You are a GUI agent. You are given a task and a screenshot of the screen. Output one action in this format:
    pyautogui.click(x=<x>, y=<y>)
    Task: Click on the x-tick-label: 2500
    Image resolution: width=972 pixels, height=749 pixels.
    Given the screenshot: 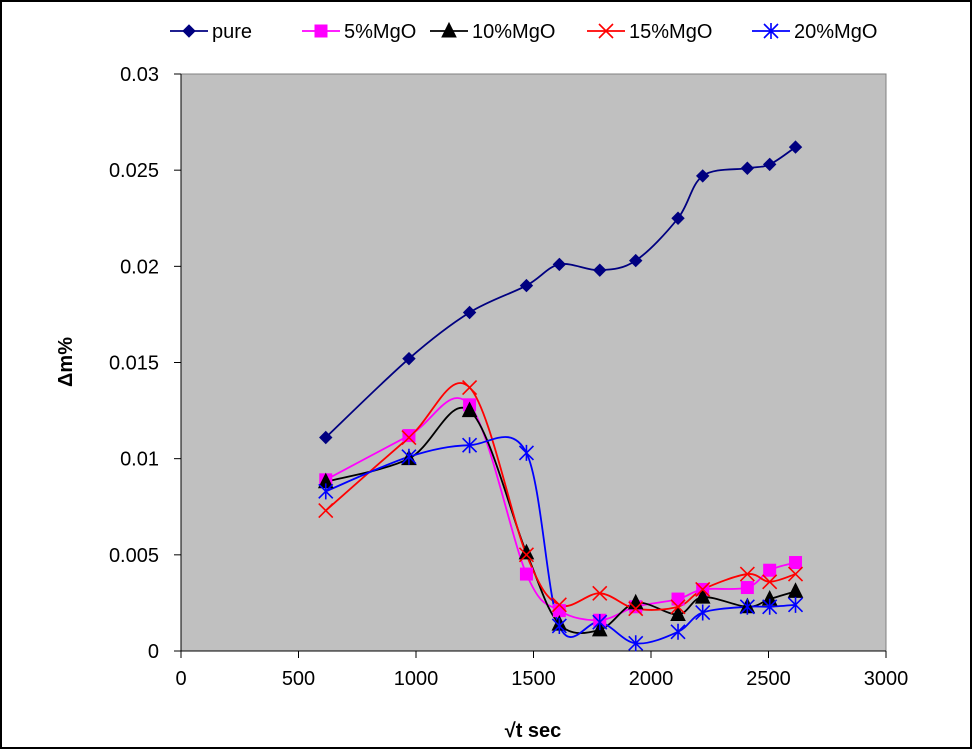 What is the action you would take?
    pyautogui.click(x=768, y=679)
    